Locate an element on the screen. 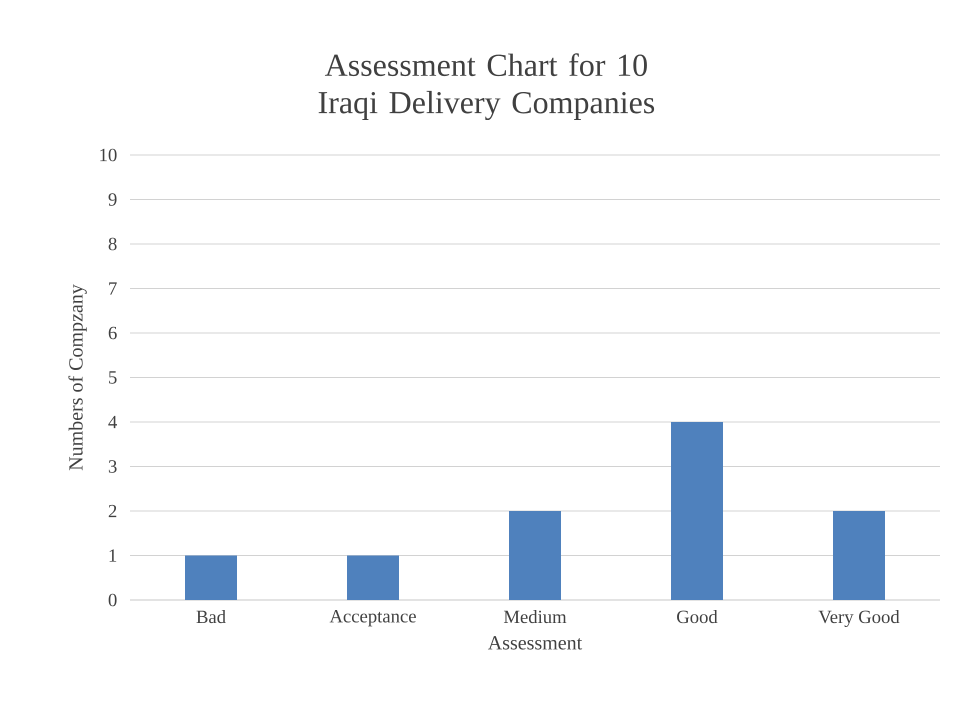 The image size is (957, 711). y-tick-label: 6 is located at coordinates (112, 333).